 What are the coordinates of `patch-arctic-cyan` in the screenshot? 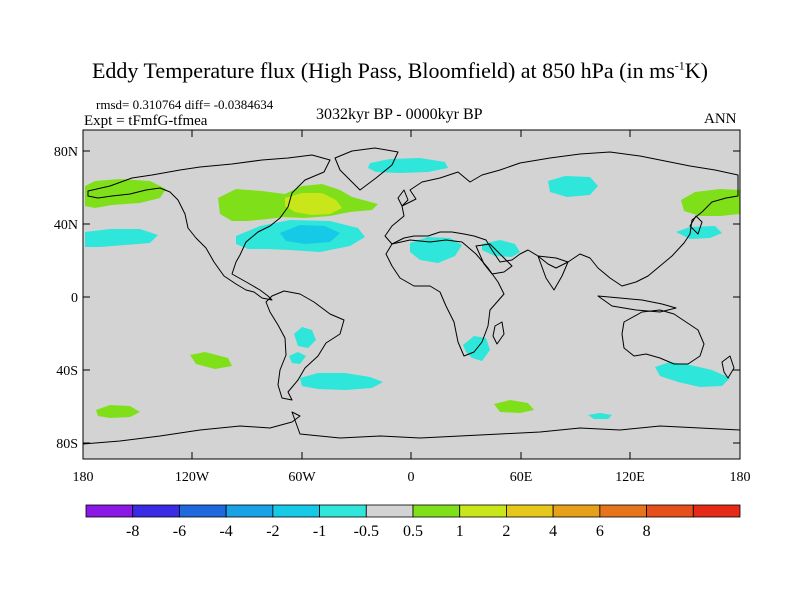 It's located at (408, 165).